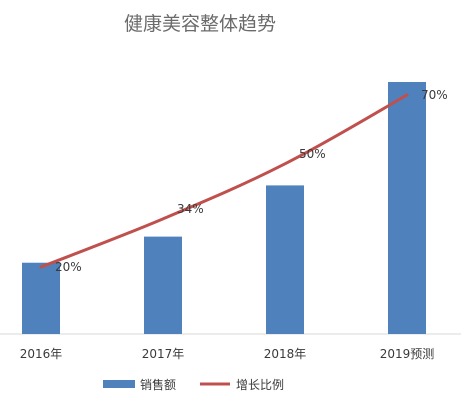 The width and height of the screenshot is (461, 403). Describe the element at coordinates (68, 267) in the screenshot. I see `data-label-0: 20%` at that location.